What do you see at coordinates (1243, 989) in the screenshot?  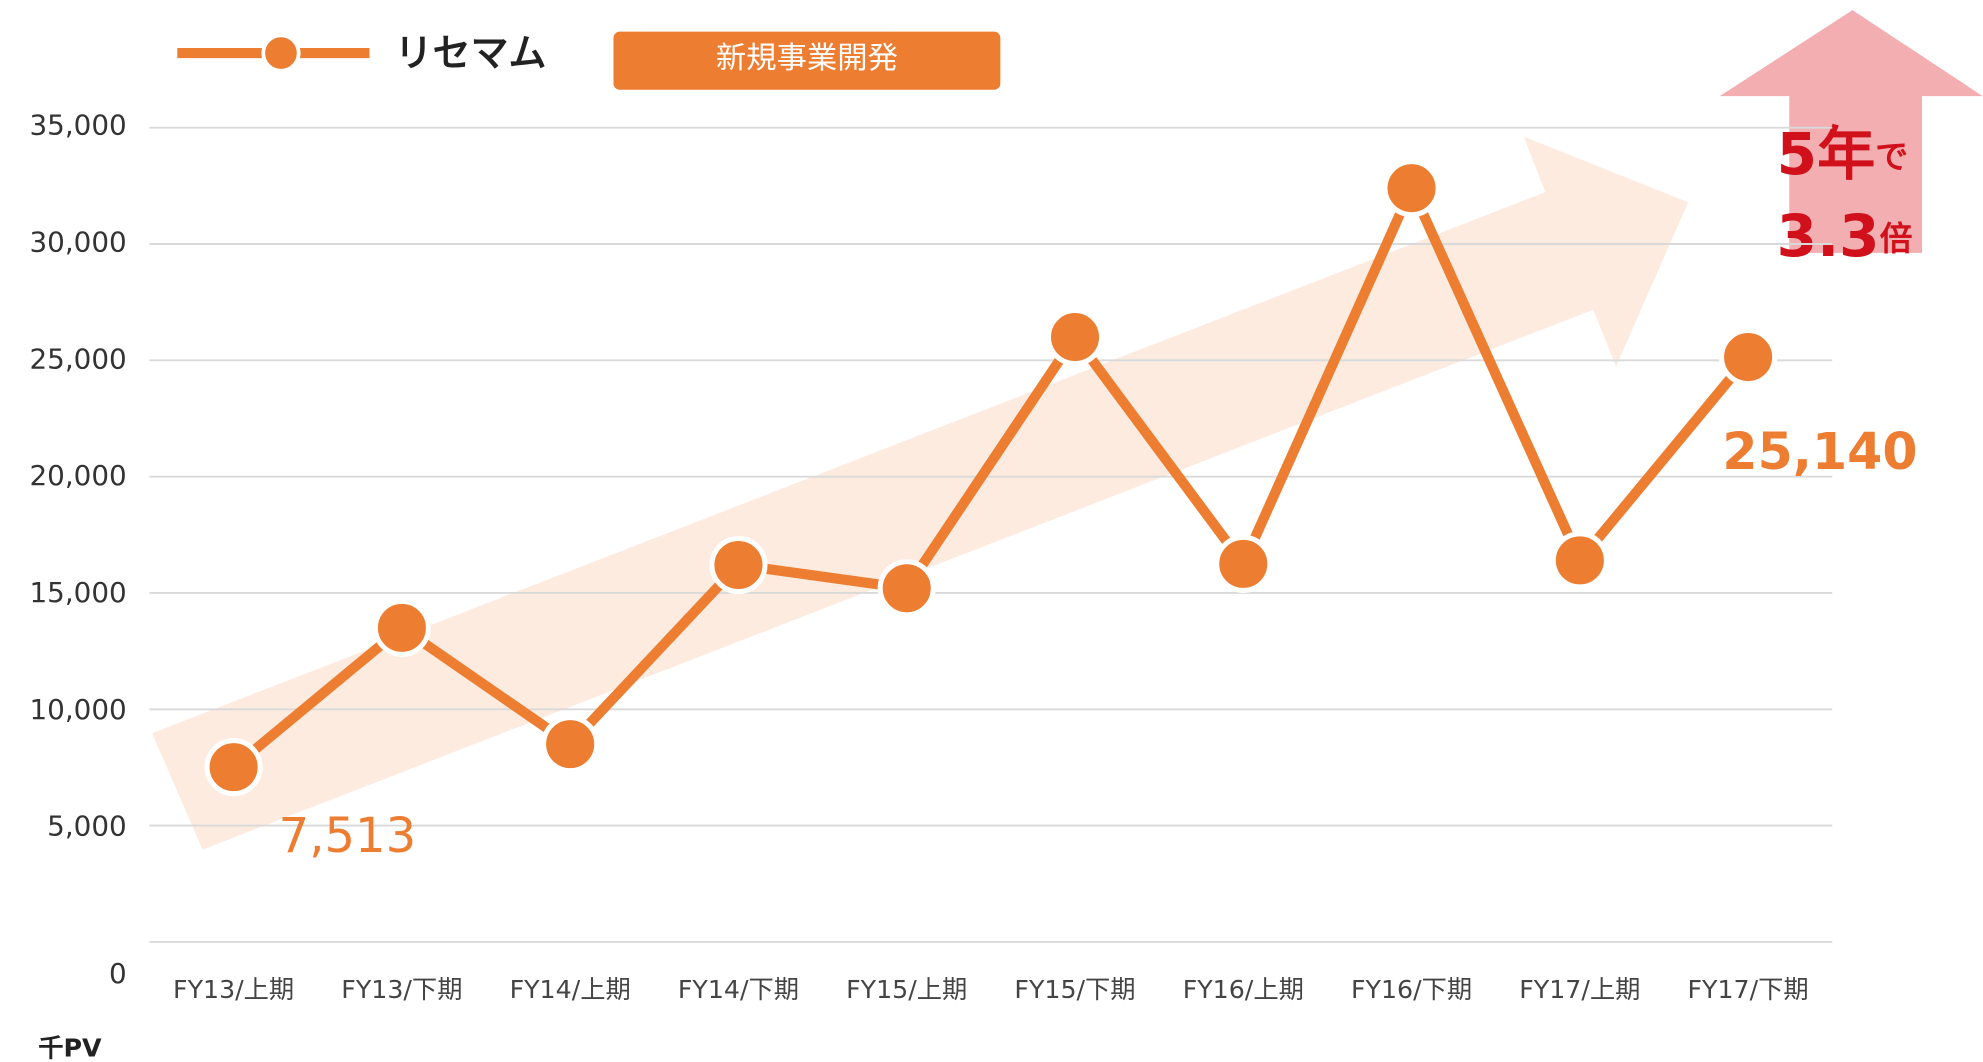 I see `x-tick-label: FY16/上期` at bounding box center [1243, 989].